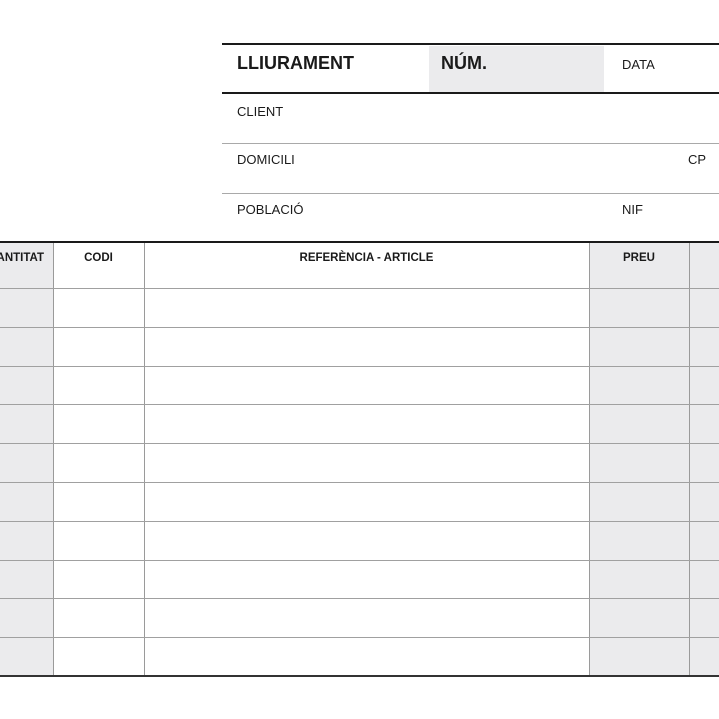  What do you see at coordinates (632, 209) in the screenshot?
I see `tax-id-label: NIF` at bounding box center [632, 209].